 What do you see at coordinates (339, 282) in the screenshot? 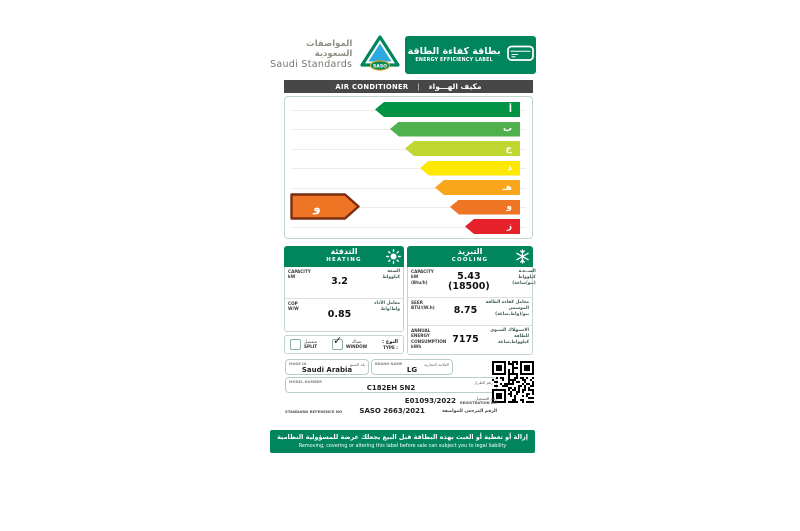
I see `heating-capacity-value: 3.2` at bounding box center [339, 282].